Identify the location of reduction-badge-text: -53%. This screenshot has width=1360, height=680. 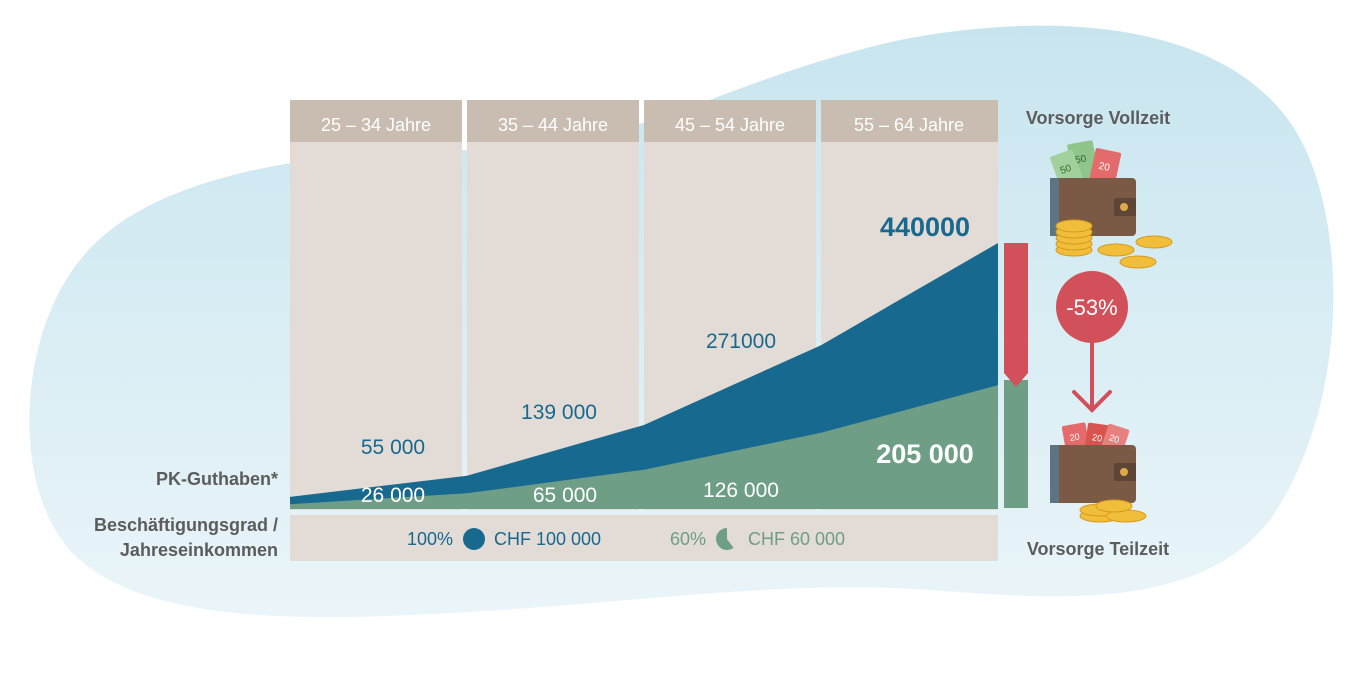
(1091, 307).